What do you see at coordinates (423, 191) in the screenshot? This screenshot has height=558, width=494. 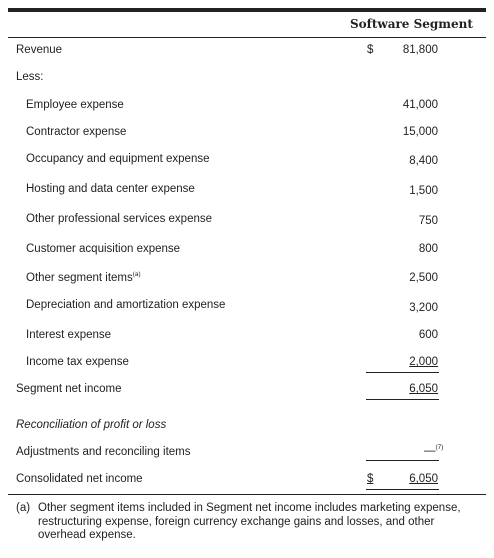 I see `expense-value-hosting: 1,500` at bounding box center [423, 191].